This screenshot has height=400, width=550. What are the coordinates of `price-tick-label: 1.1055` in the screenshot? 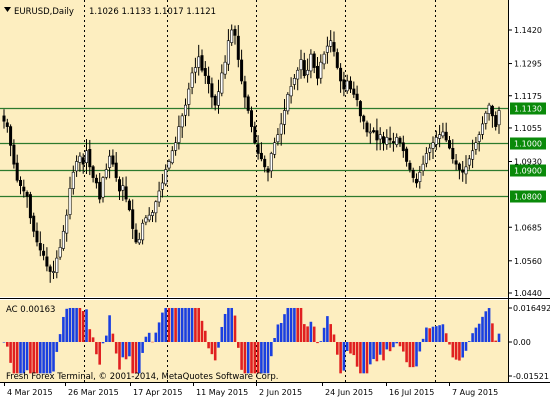 It's located at (528, 128).